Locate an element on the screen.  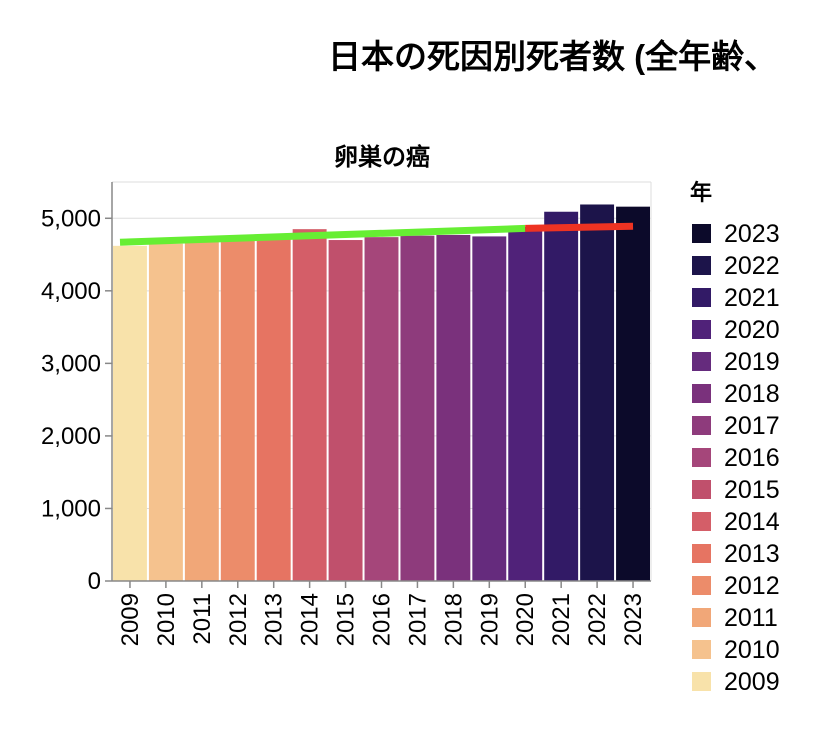
x-tick-label-2015: 2015 is located at coordinates (346, 619).